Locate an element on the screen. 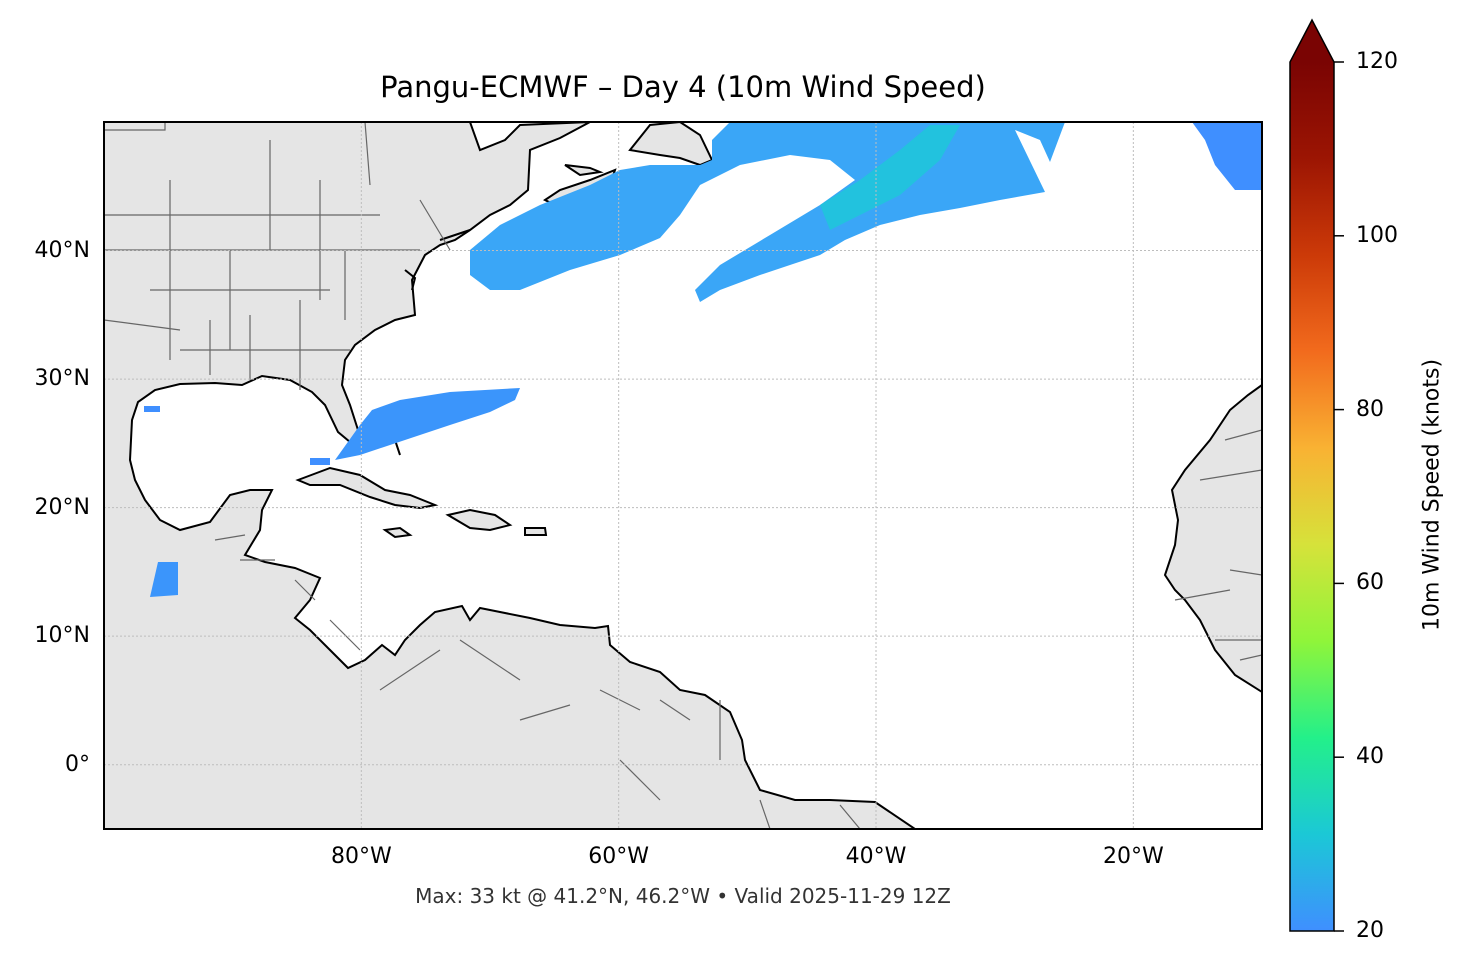 This screenshot has width=1466, height=969. wind-patch-gulf is located at coordinates (152, 409).